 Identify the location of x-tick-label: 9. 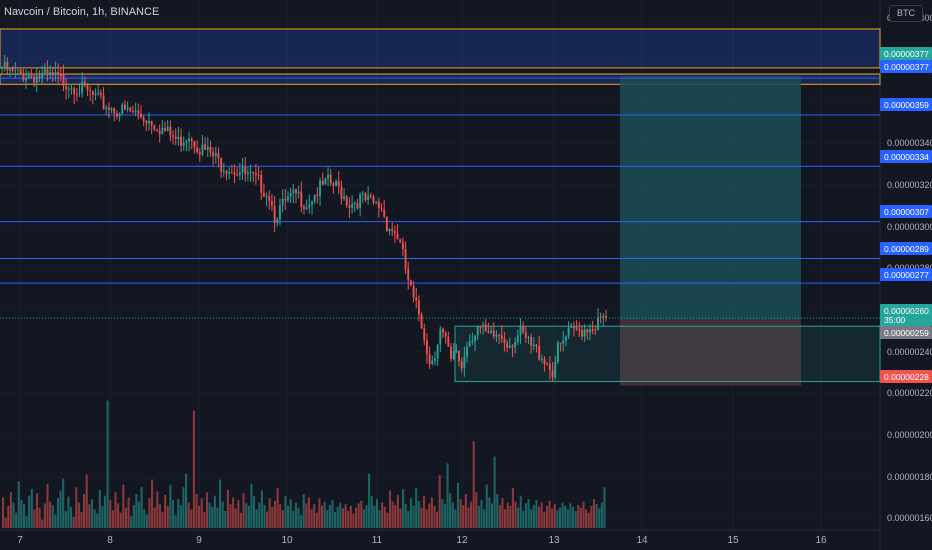
(199, 540).